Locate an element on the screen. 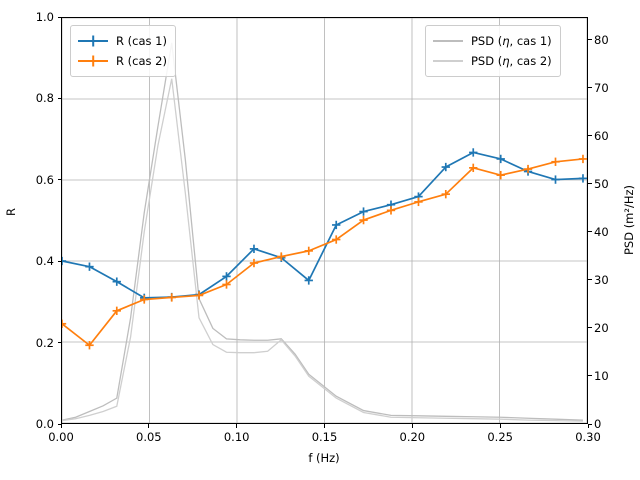 The image size is (640, 480). x-tick-label: 0.05 is located at coordinates (149, 437).